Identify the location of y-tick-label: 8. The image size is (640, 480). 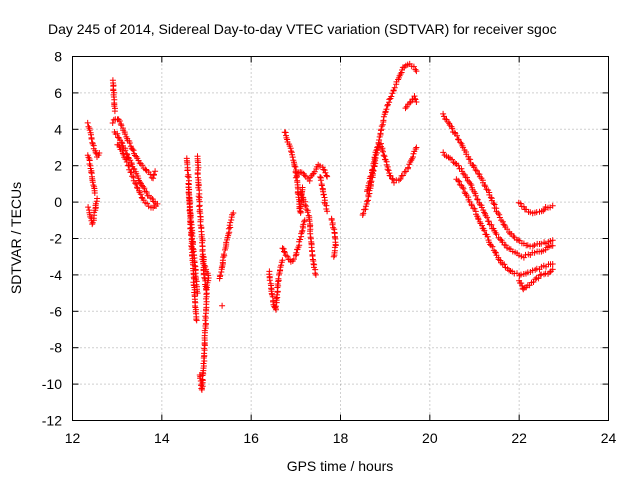
(58, 57).